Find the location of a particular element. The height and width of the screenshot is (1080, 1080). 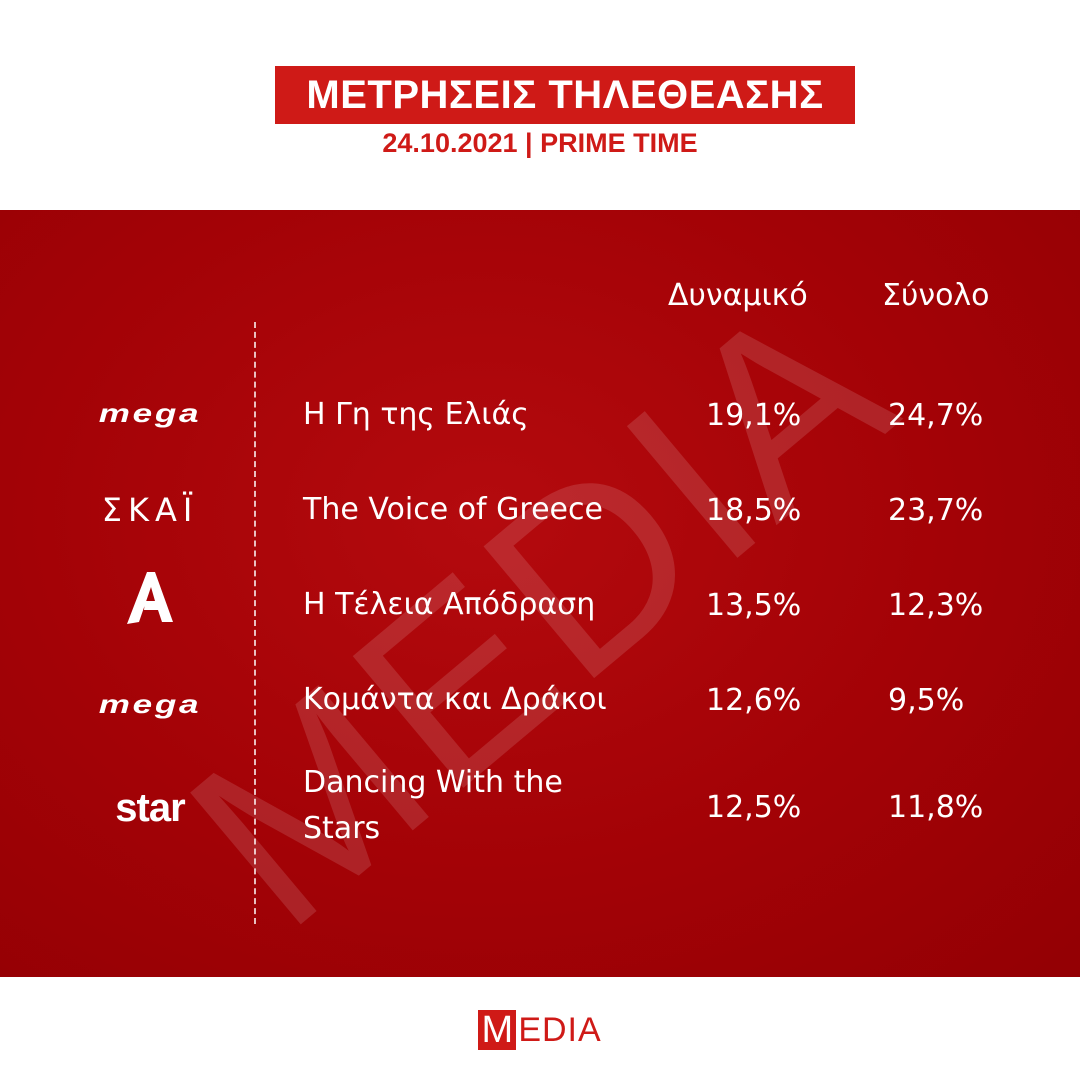

brand-logo-mark: M is located at coordinates (497, 1030).